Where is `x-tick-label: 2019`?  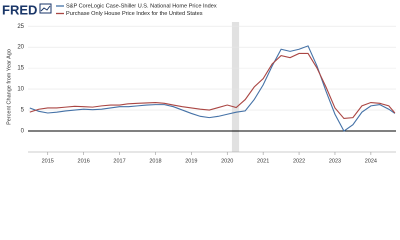 x-tick-label: 2019 is located at coordinates (191, 161).